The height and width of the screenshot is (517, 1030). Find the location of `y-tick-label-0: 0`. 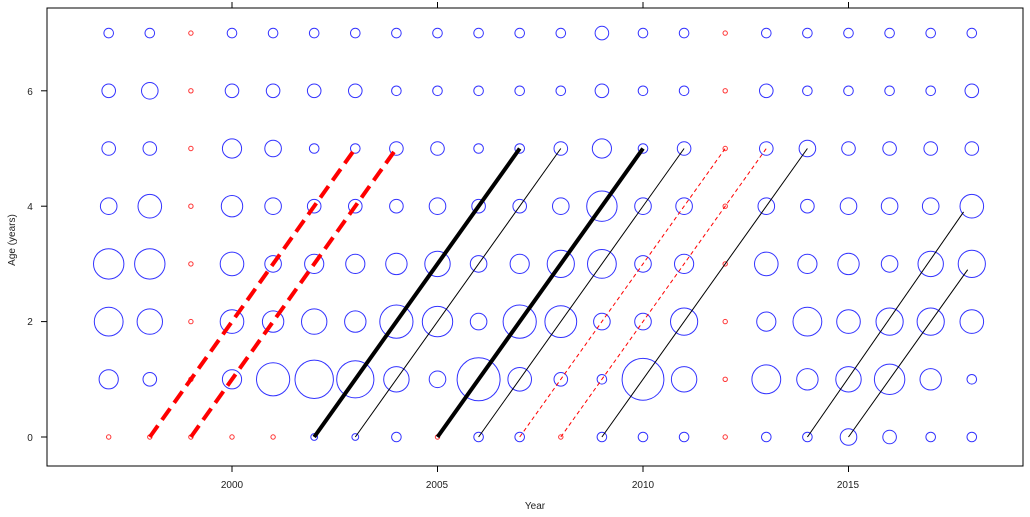

y-tick-label-0: 0 is located at coordinates (30, 438).